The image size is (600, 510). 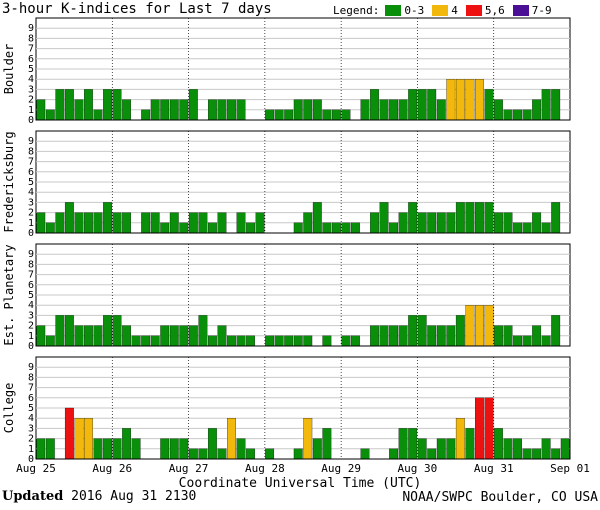 I want to click on legend-item-label: 7-9, so click(x=541, y=10).